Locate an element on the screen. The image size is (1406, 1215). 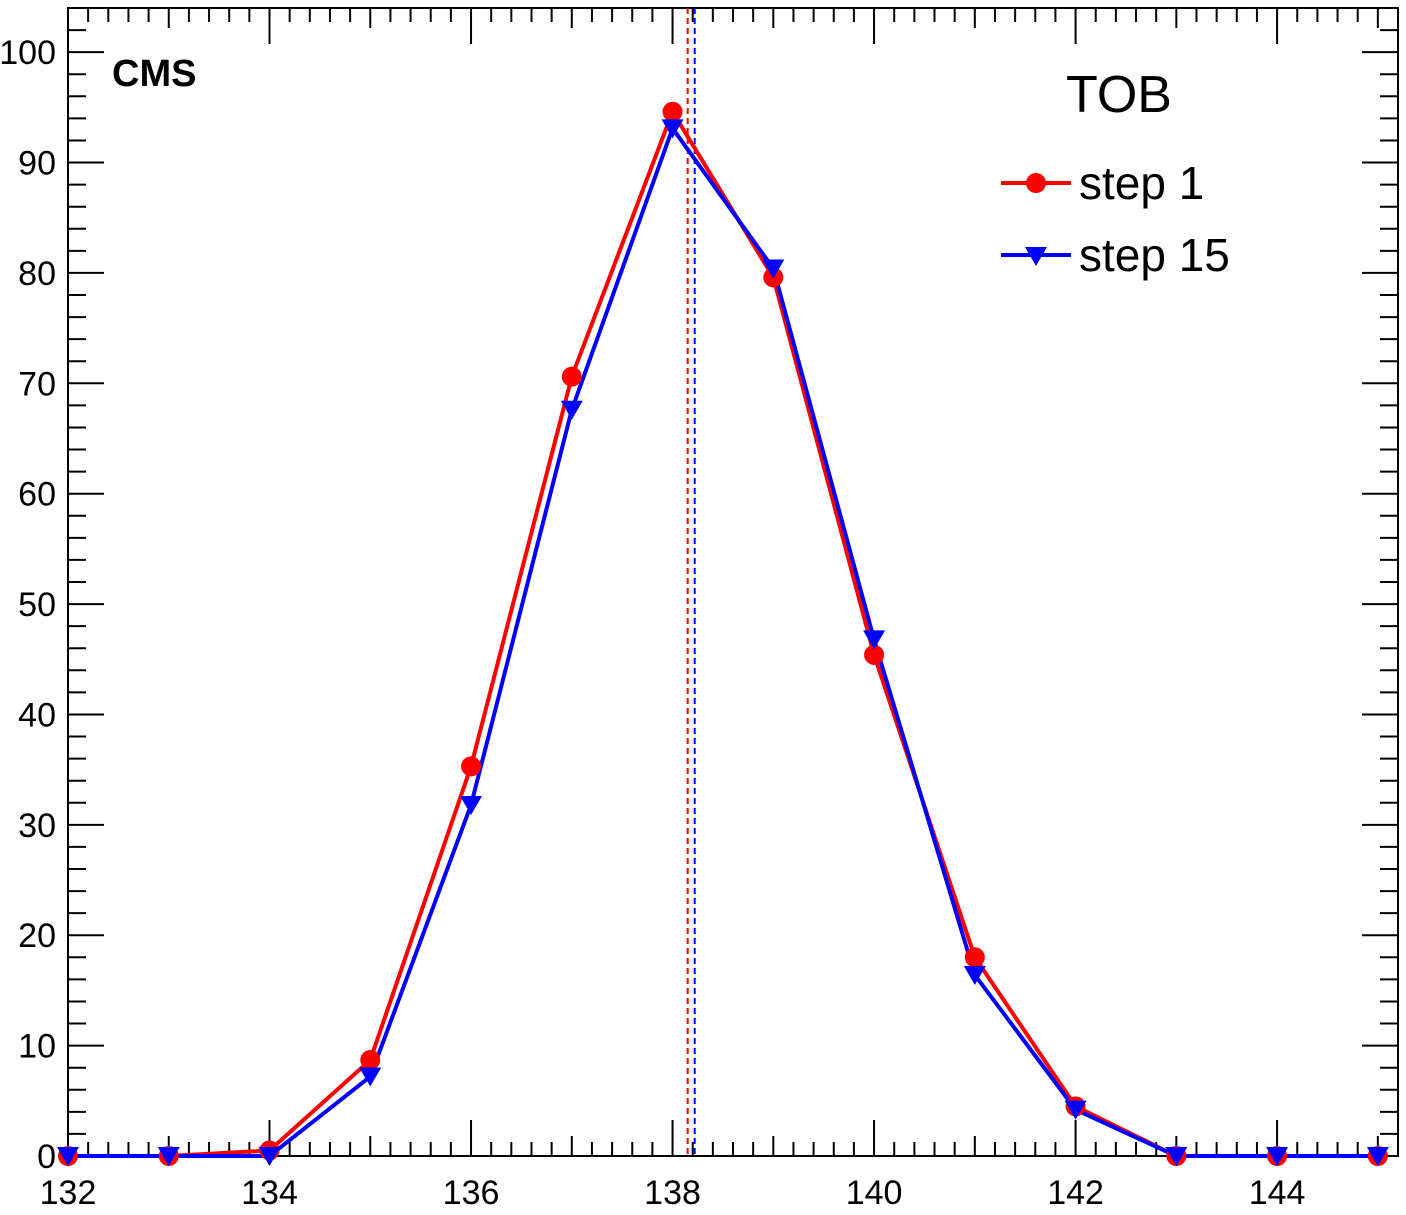
x-tick-label: 142 is located at coordinates (1075, 1193).